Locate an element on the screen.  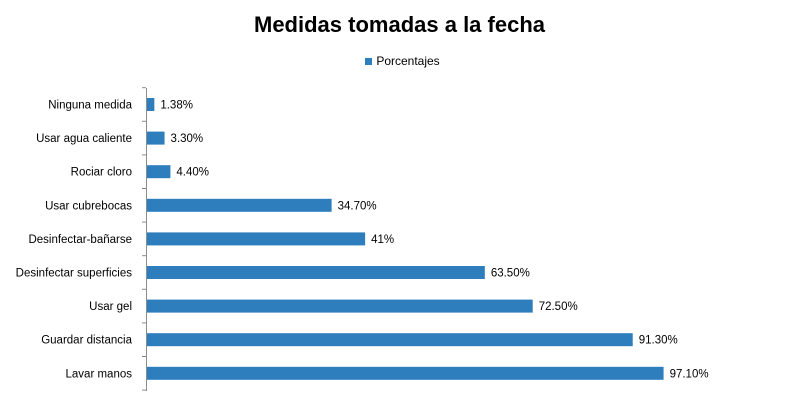
data-label: 72.50% is located at coordinates (558, 307).